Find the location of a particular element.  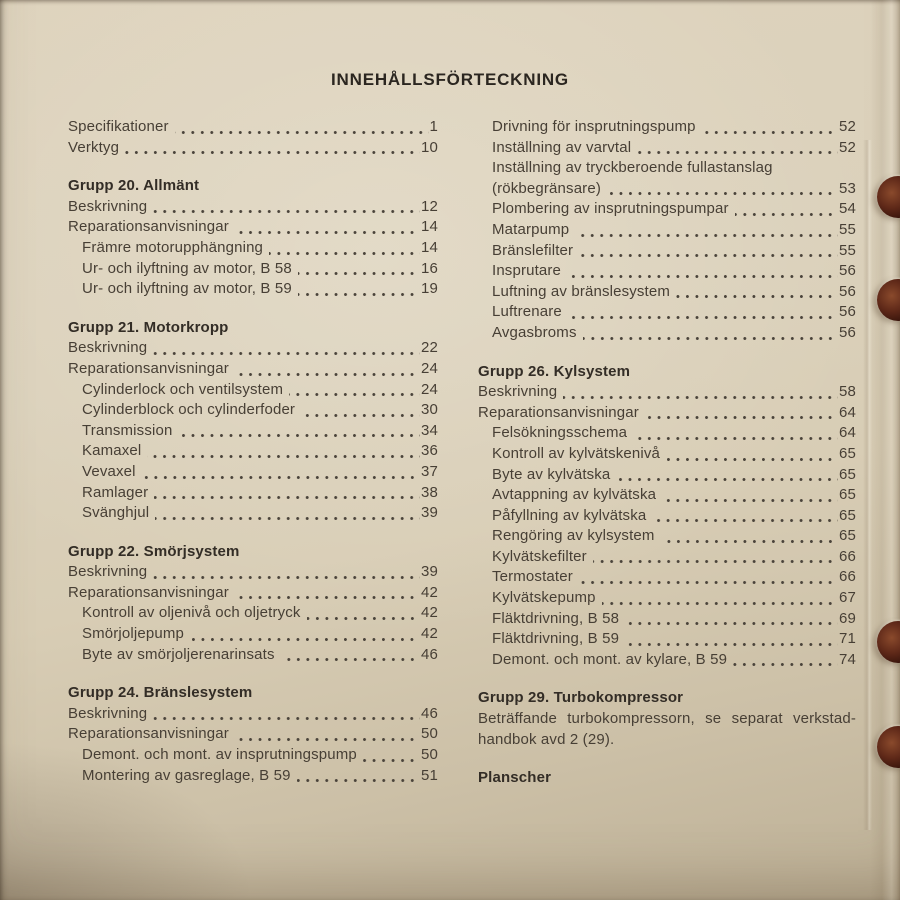

toc-entry: Rengöring av kylsystem 65 is located at coordinates (667, 536).